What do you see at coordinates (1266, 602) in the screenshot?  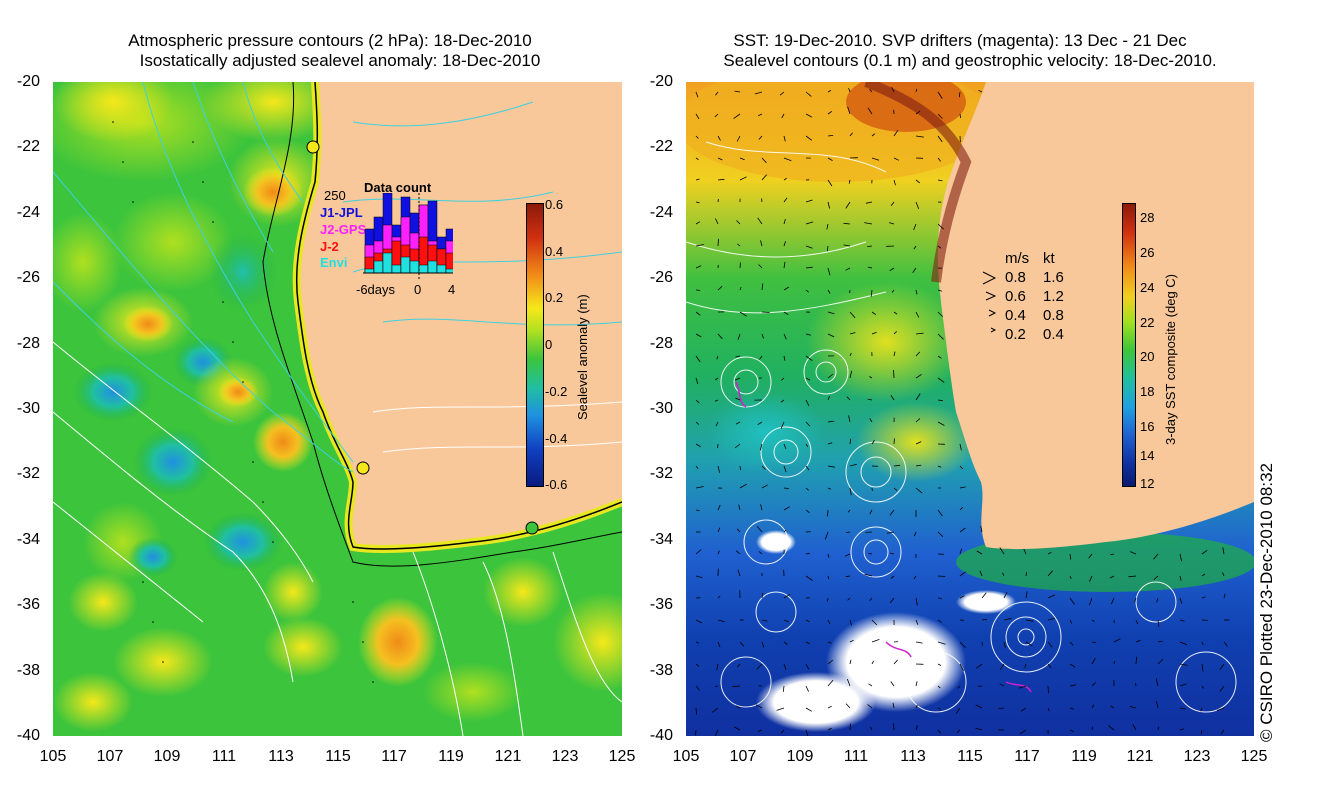 I see `credit-text: © CSIRO Plotted 23-Dec-2010 08:32` at bounding box center [1266, 602].